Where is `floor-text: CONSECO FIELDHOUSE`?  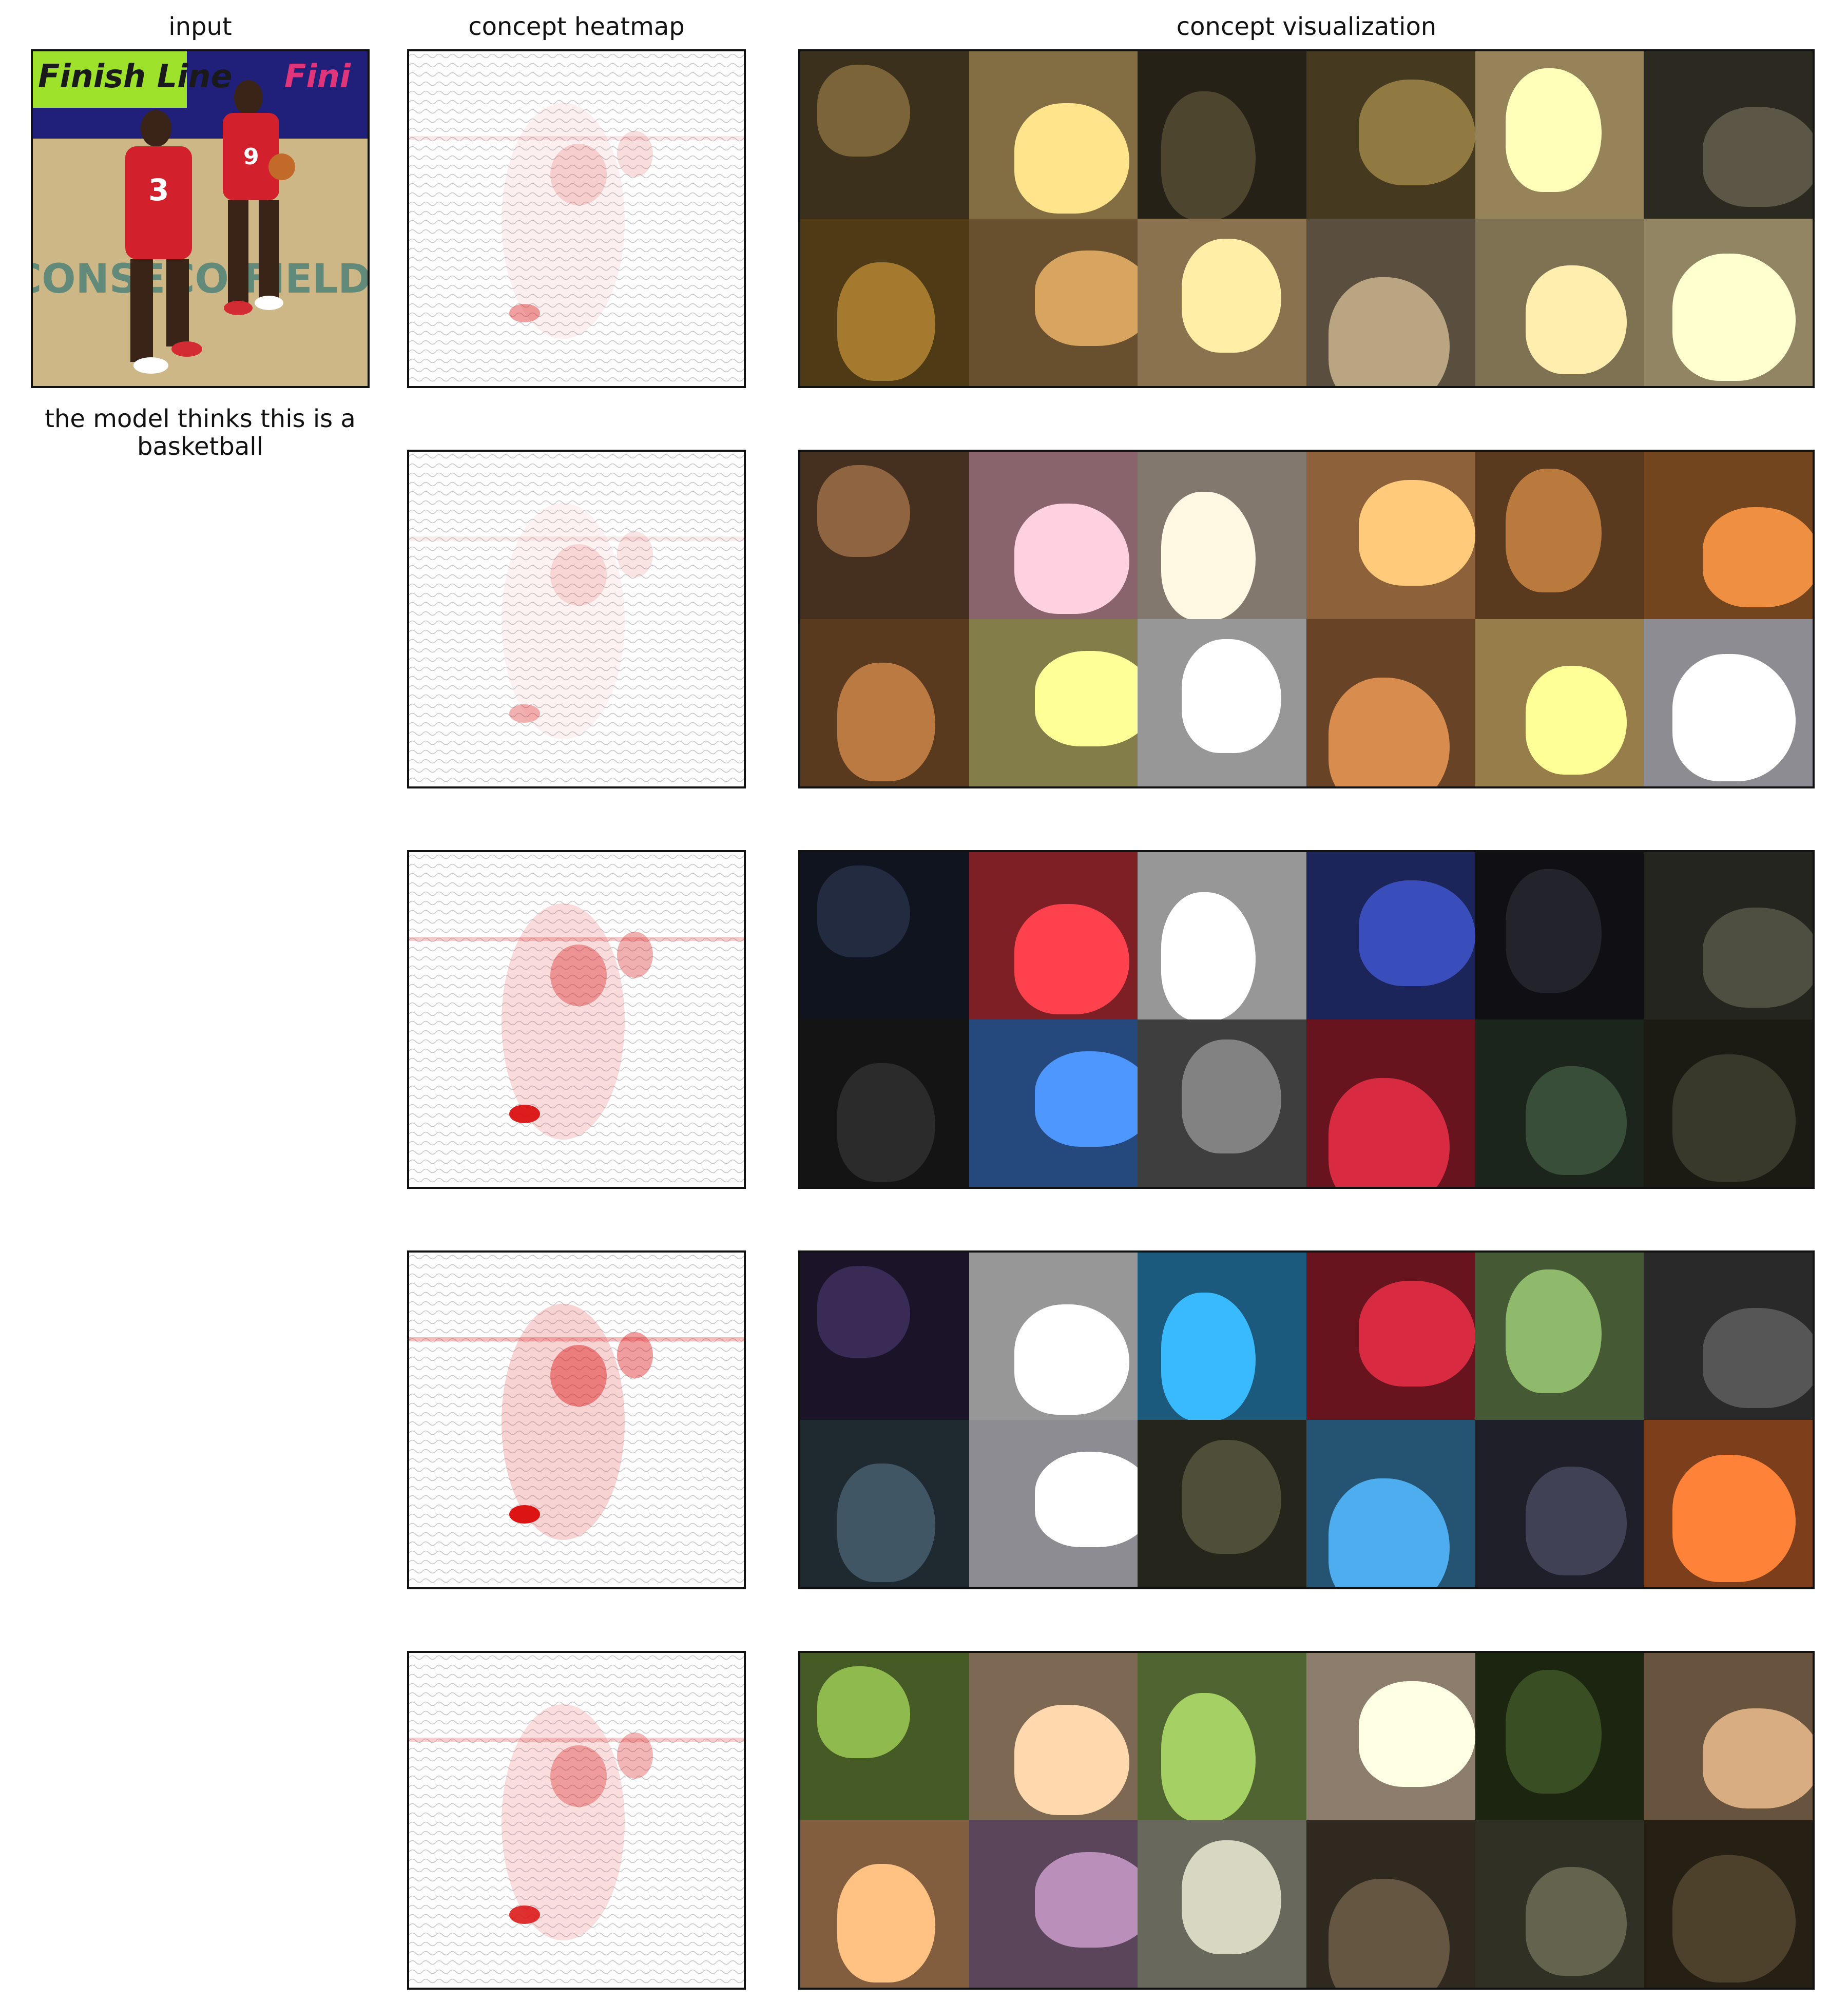
floor-text: CONSECO FIELDHOUSE is located at coordinates (200, 279).